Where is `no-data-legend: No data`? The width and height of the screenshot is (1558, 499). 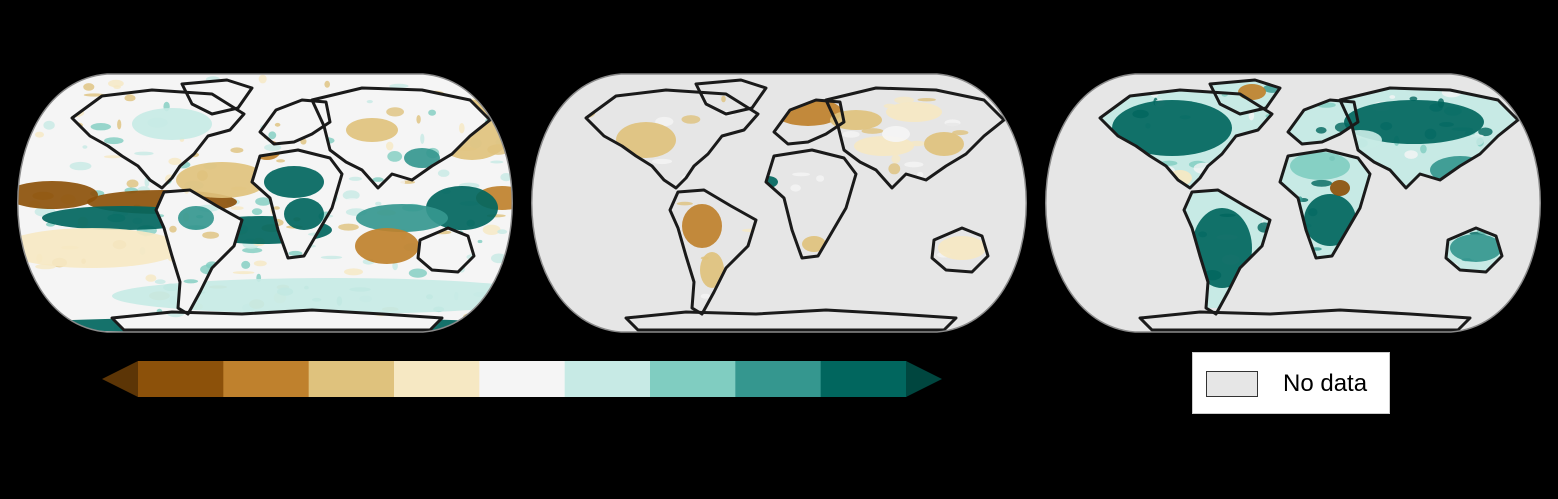 no-data-legend: No data is located at coordinates (1291, 383).